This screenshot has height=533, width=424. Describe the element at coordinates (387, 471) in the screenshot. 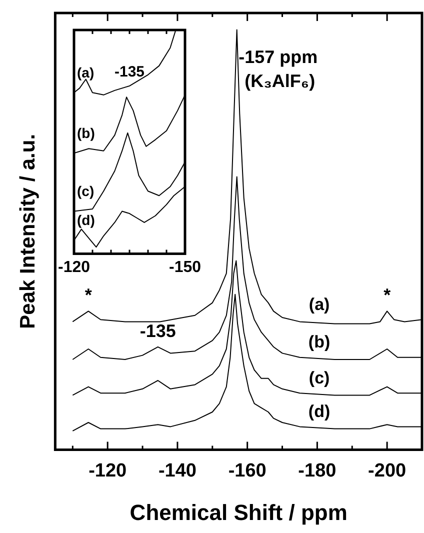

I see `x-tick-label: -200` at that location.